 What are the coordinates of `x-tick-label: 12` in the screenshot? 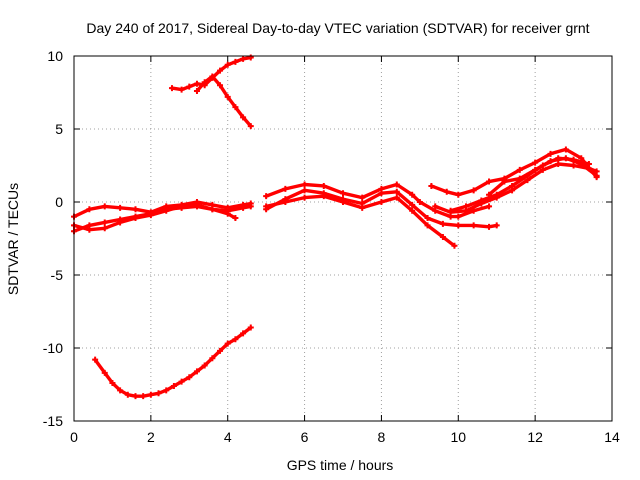 It's located at (535, 437).